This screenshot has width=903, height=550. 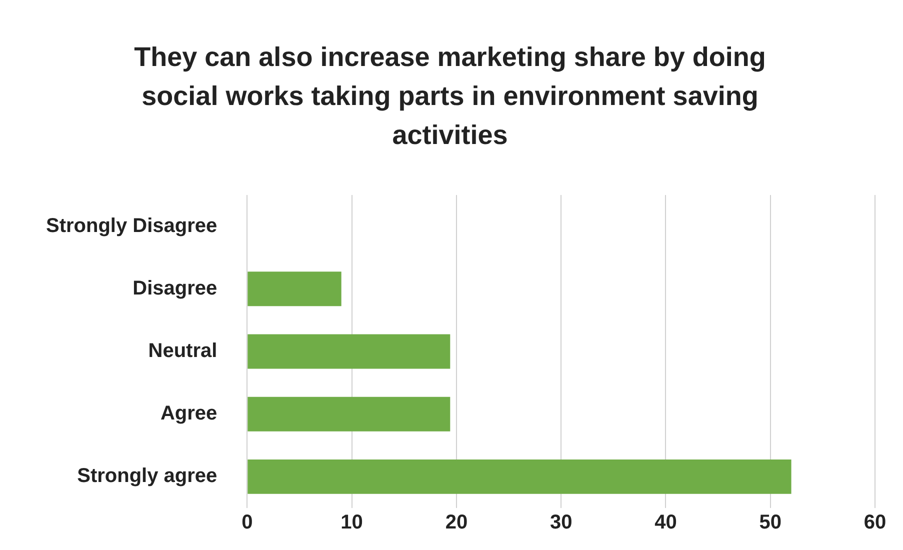 I want to click on chart-title: They can also increase marketing share by doing social works taking parts in environment saving activities, so click(x=450, y=96).